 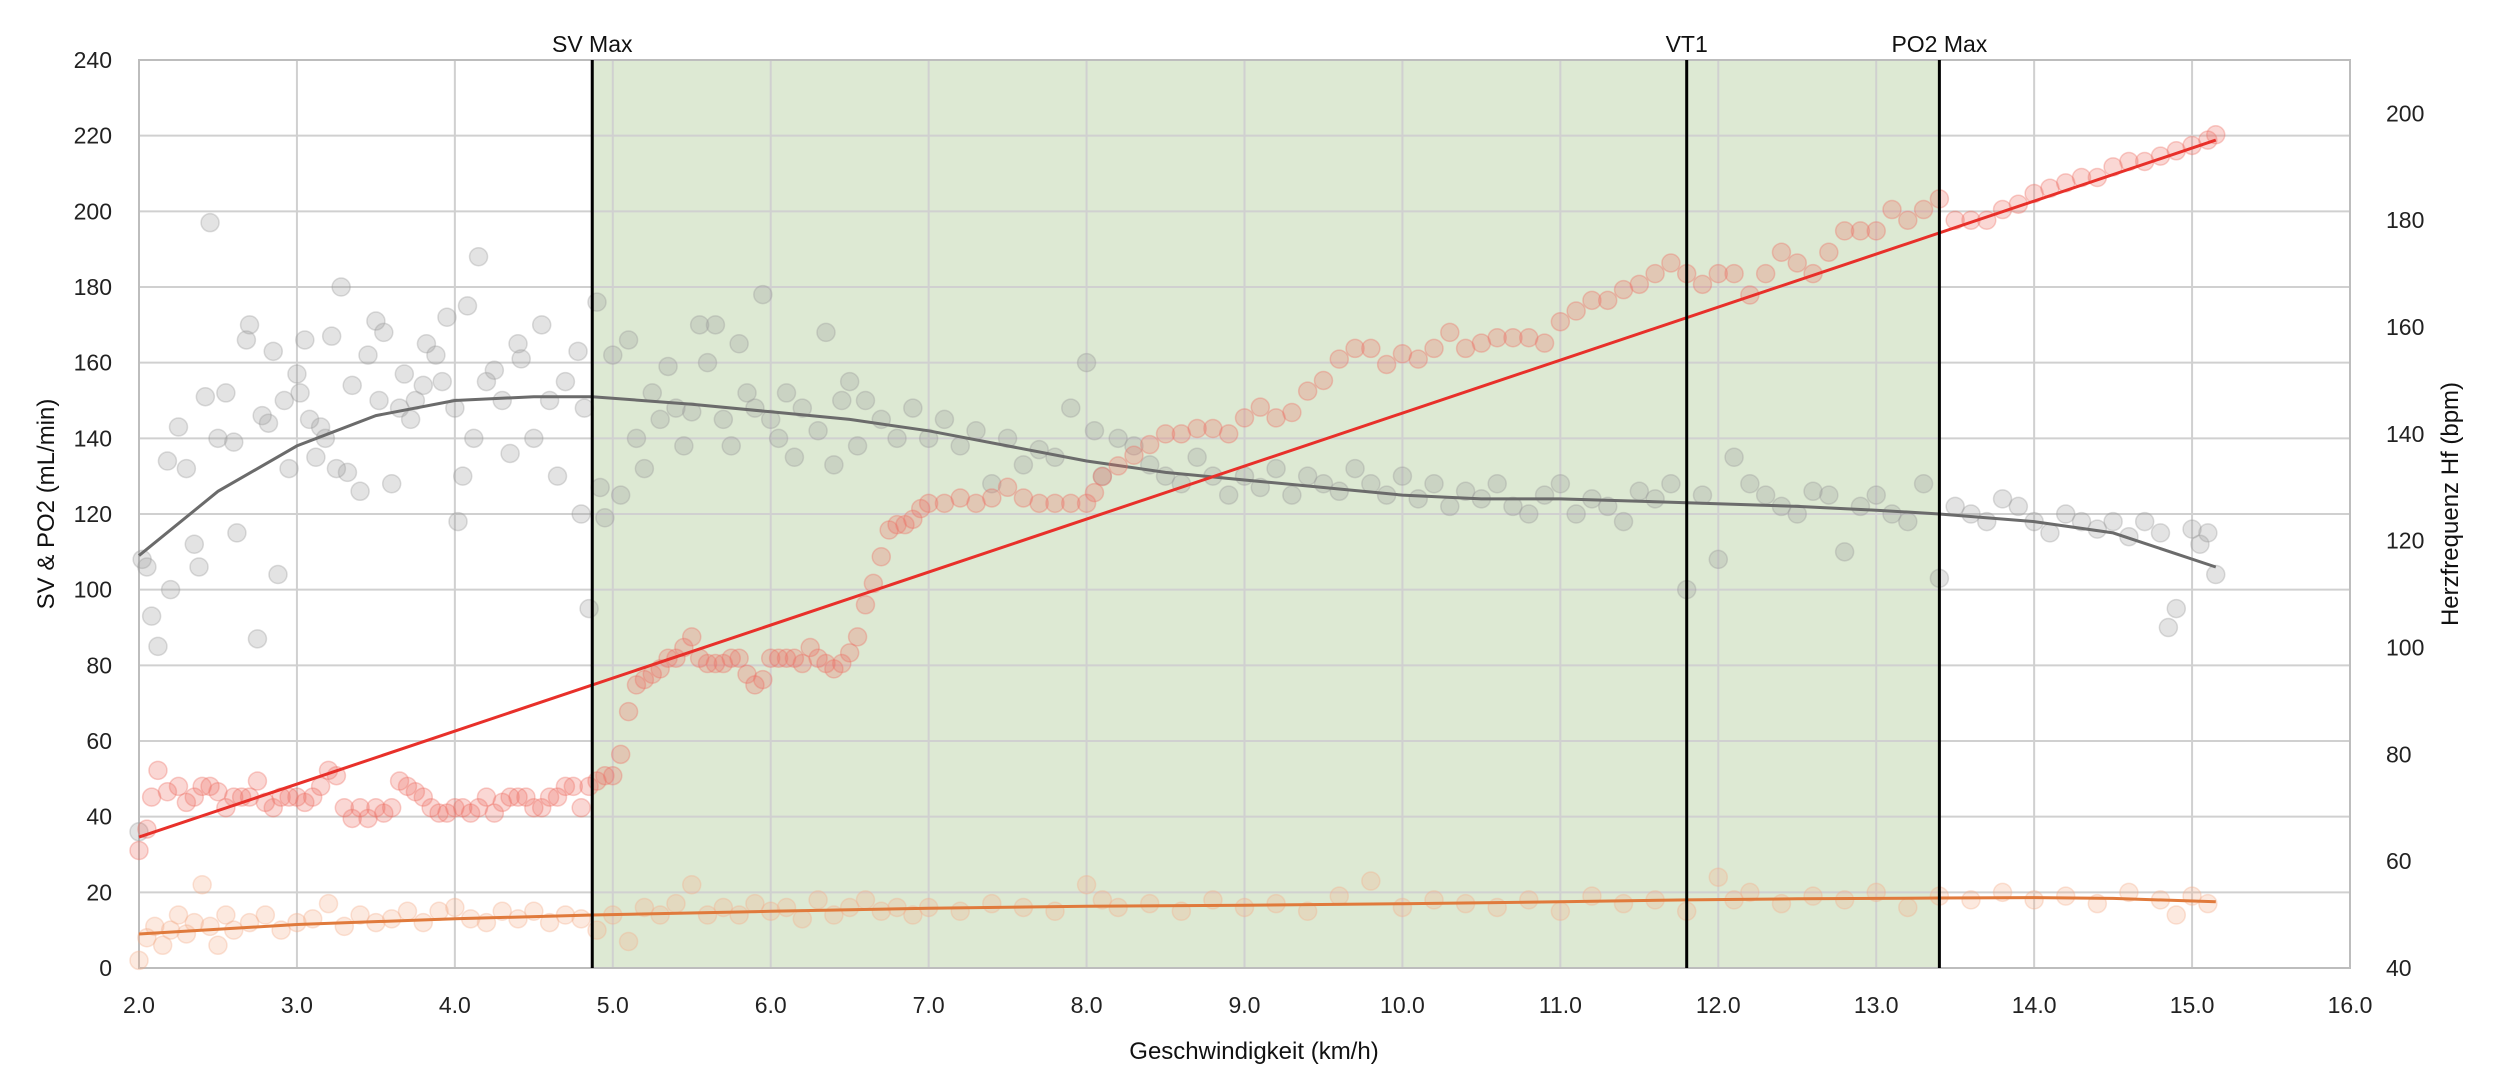 What do you see at coordinates (2405, 541) in the screenshot?
I see `y2-tick-label: 120` at bounding box center [2405, 541].